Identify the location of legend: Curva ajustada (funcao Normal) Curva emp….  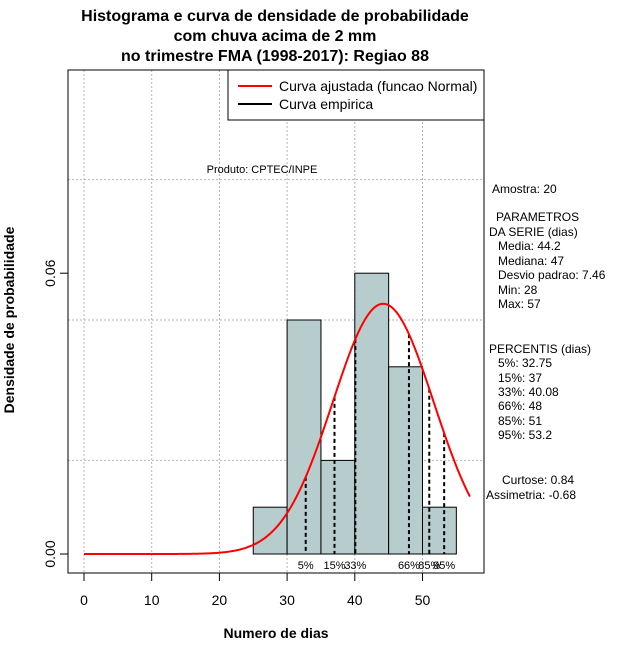
(356, 95).